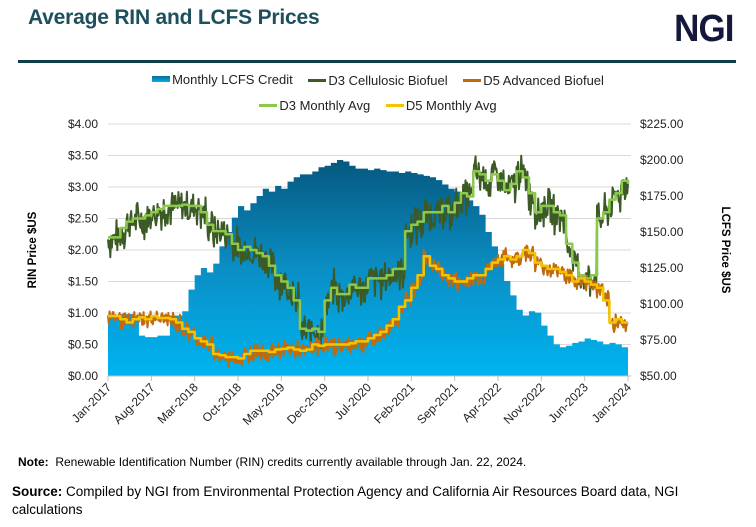 Image resolution: width=756 pixels, height=527 pixels. Describe the element at coordinates (481, 402) in the screenshot. I see `x-tick-label: Apr-2022` at that location.